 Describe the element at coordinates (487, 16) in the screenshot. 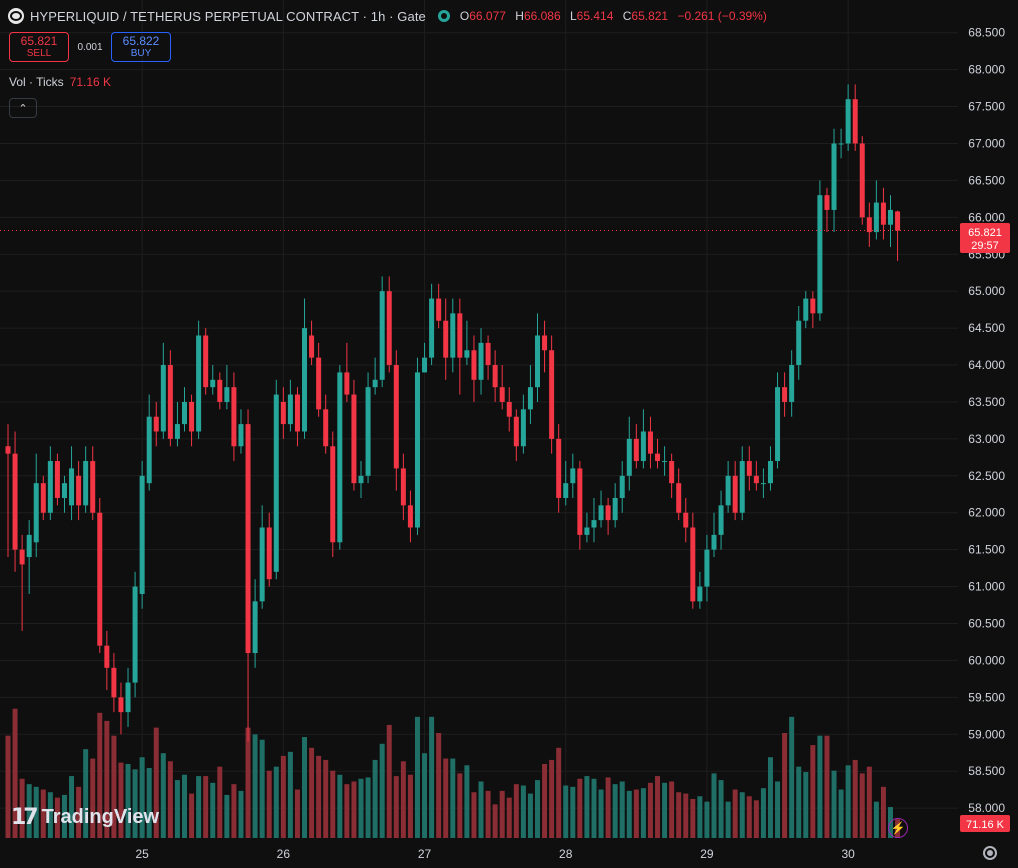

I see `open-value: 66.077` at that location.